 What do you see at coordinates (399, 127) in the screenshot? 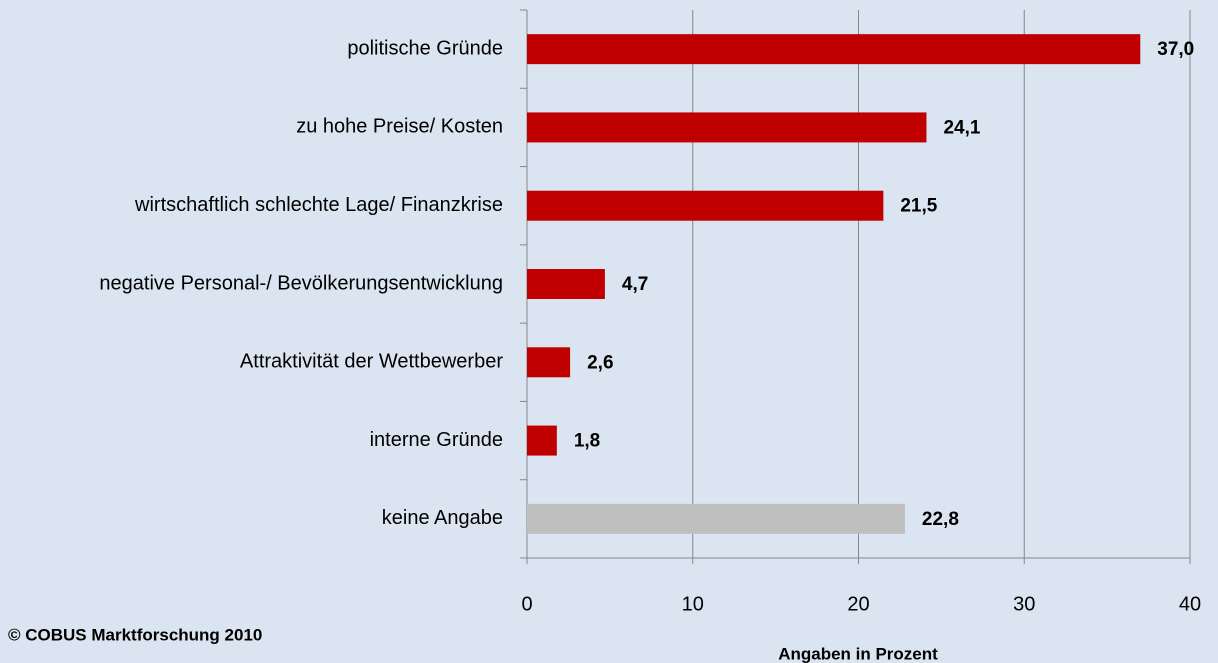
I see `y-tick-label: zu hohe Preise/ Kosten` at bounding box center [399, 127].